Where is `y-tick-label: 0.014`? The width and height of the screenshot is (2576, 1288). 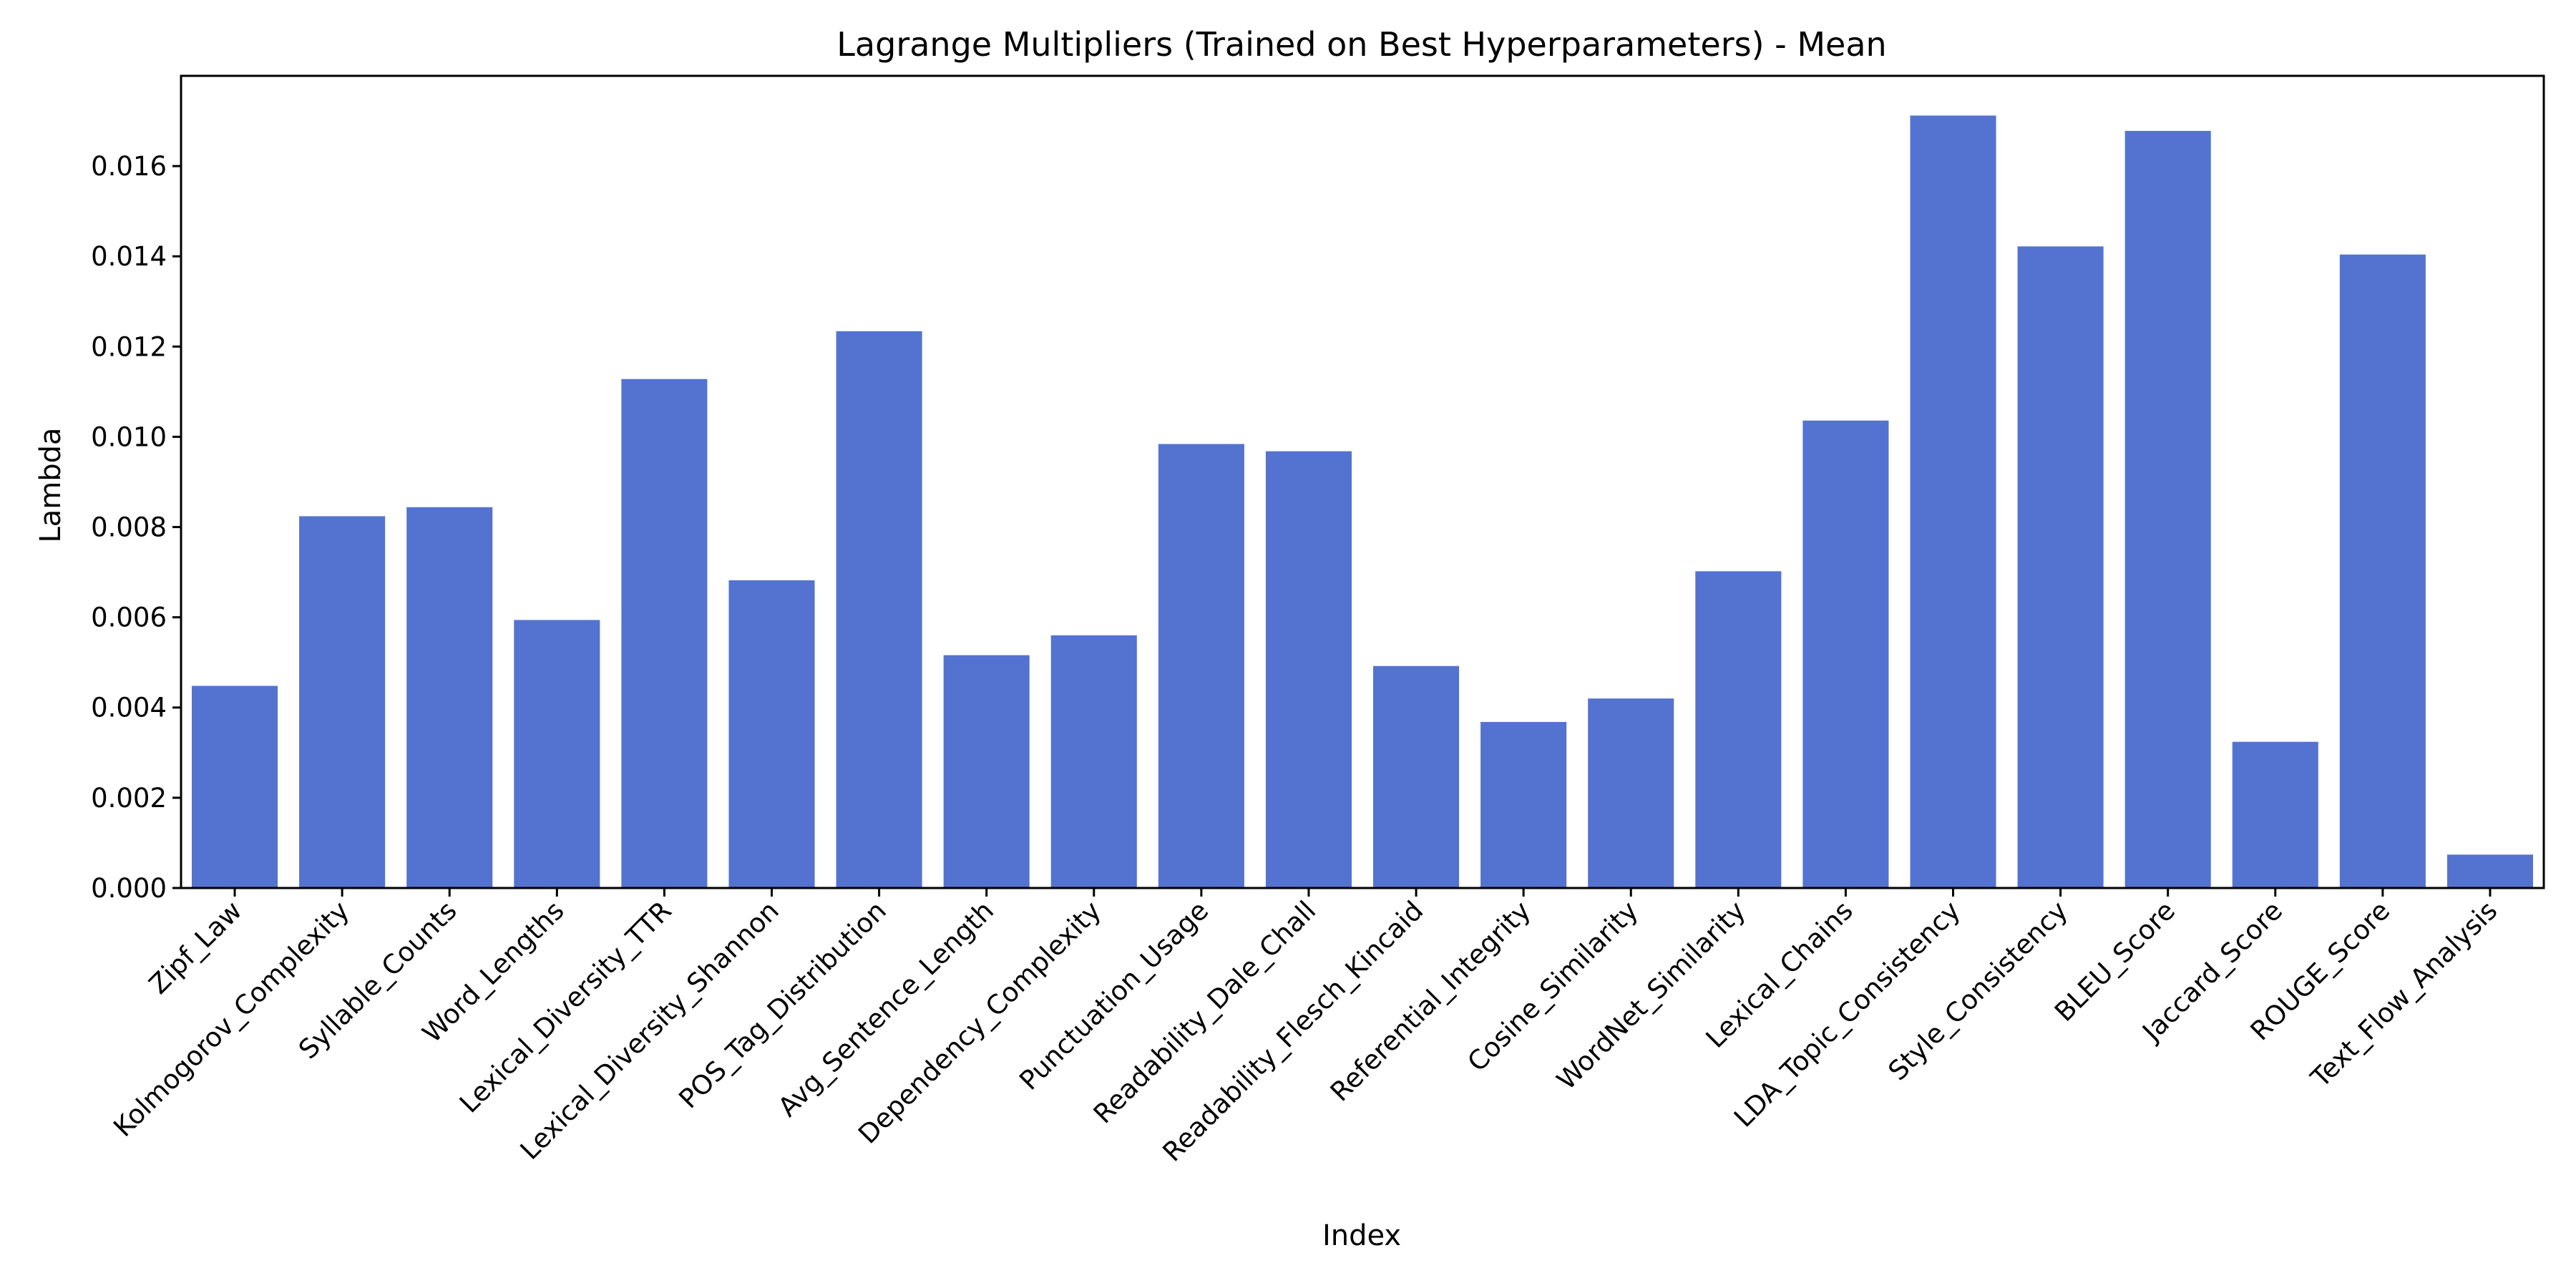
y-tick-label: 0.014 is located at coordinates (129, 256).